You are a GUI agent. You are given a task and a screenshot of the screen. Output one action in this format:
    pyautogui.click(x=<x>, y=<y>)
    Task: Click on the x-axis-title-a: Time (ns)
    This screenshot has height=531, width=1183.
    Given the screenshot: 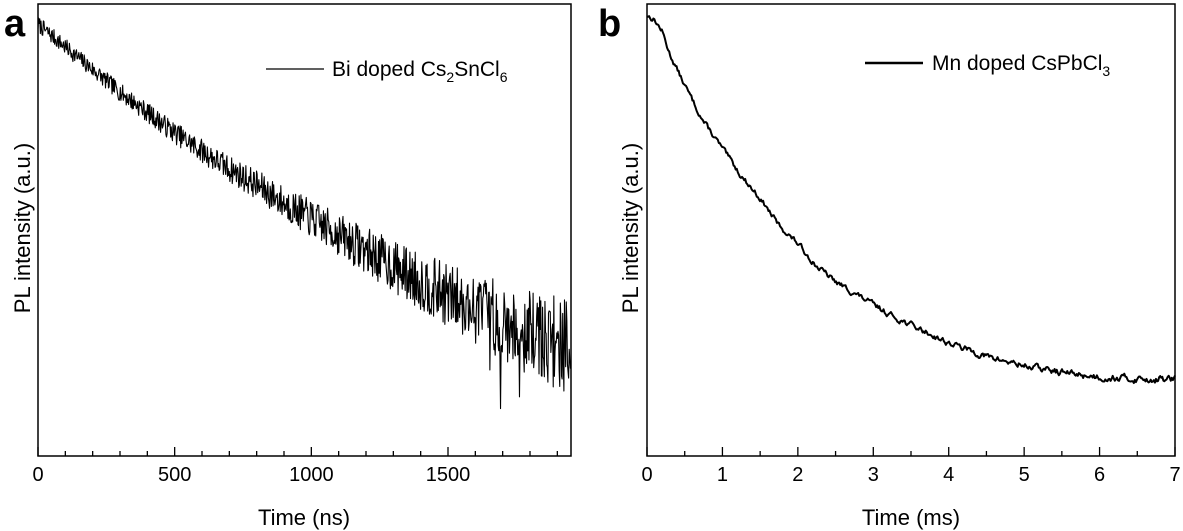 What is the action you would take?
    pyautogui.click(x=304, y=517)
    